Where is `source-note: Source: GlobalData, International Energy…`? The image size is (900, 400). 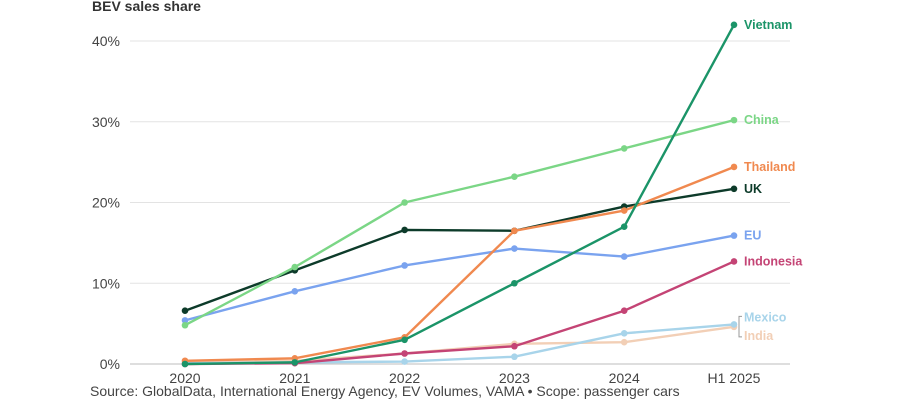
source-note: Source: GlobalData, International Energy… is located at coordinates (385, 391).